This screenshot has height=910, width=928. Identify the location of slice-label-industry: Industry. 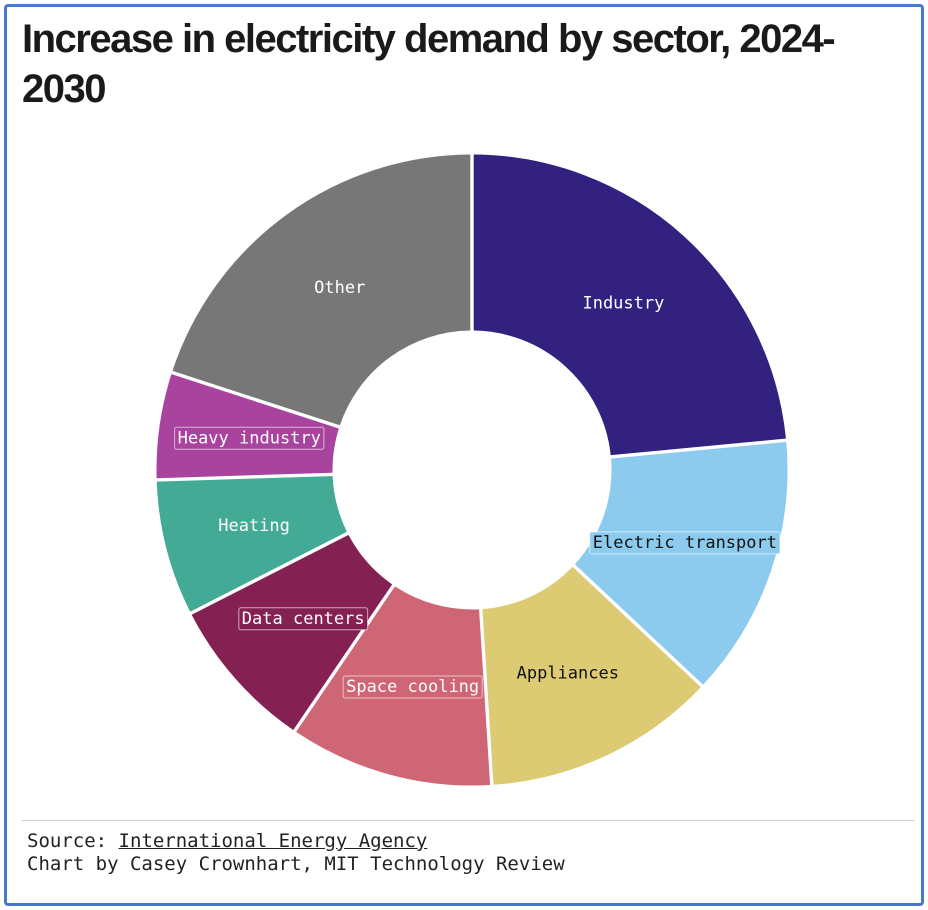
(623, 304).